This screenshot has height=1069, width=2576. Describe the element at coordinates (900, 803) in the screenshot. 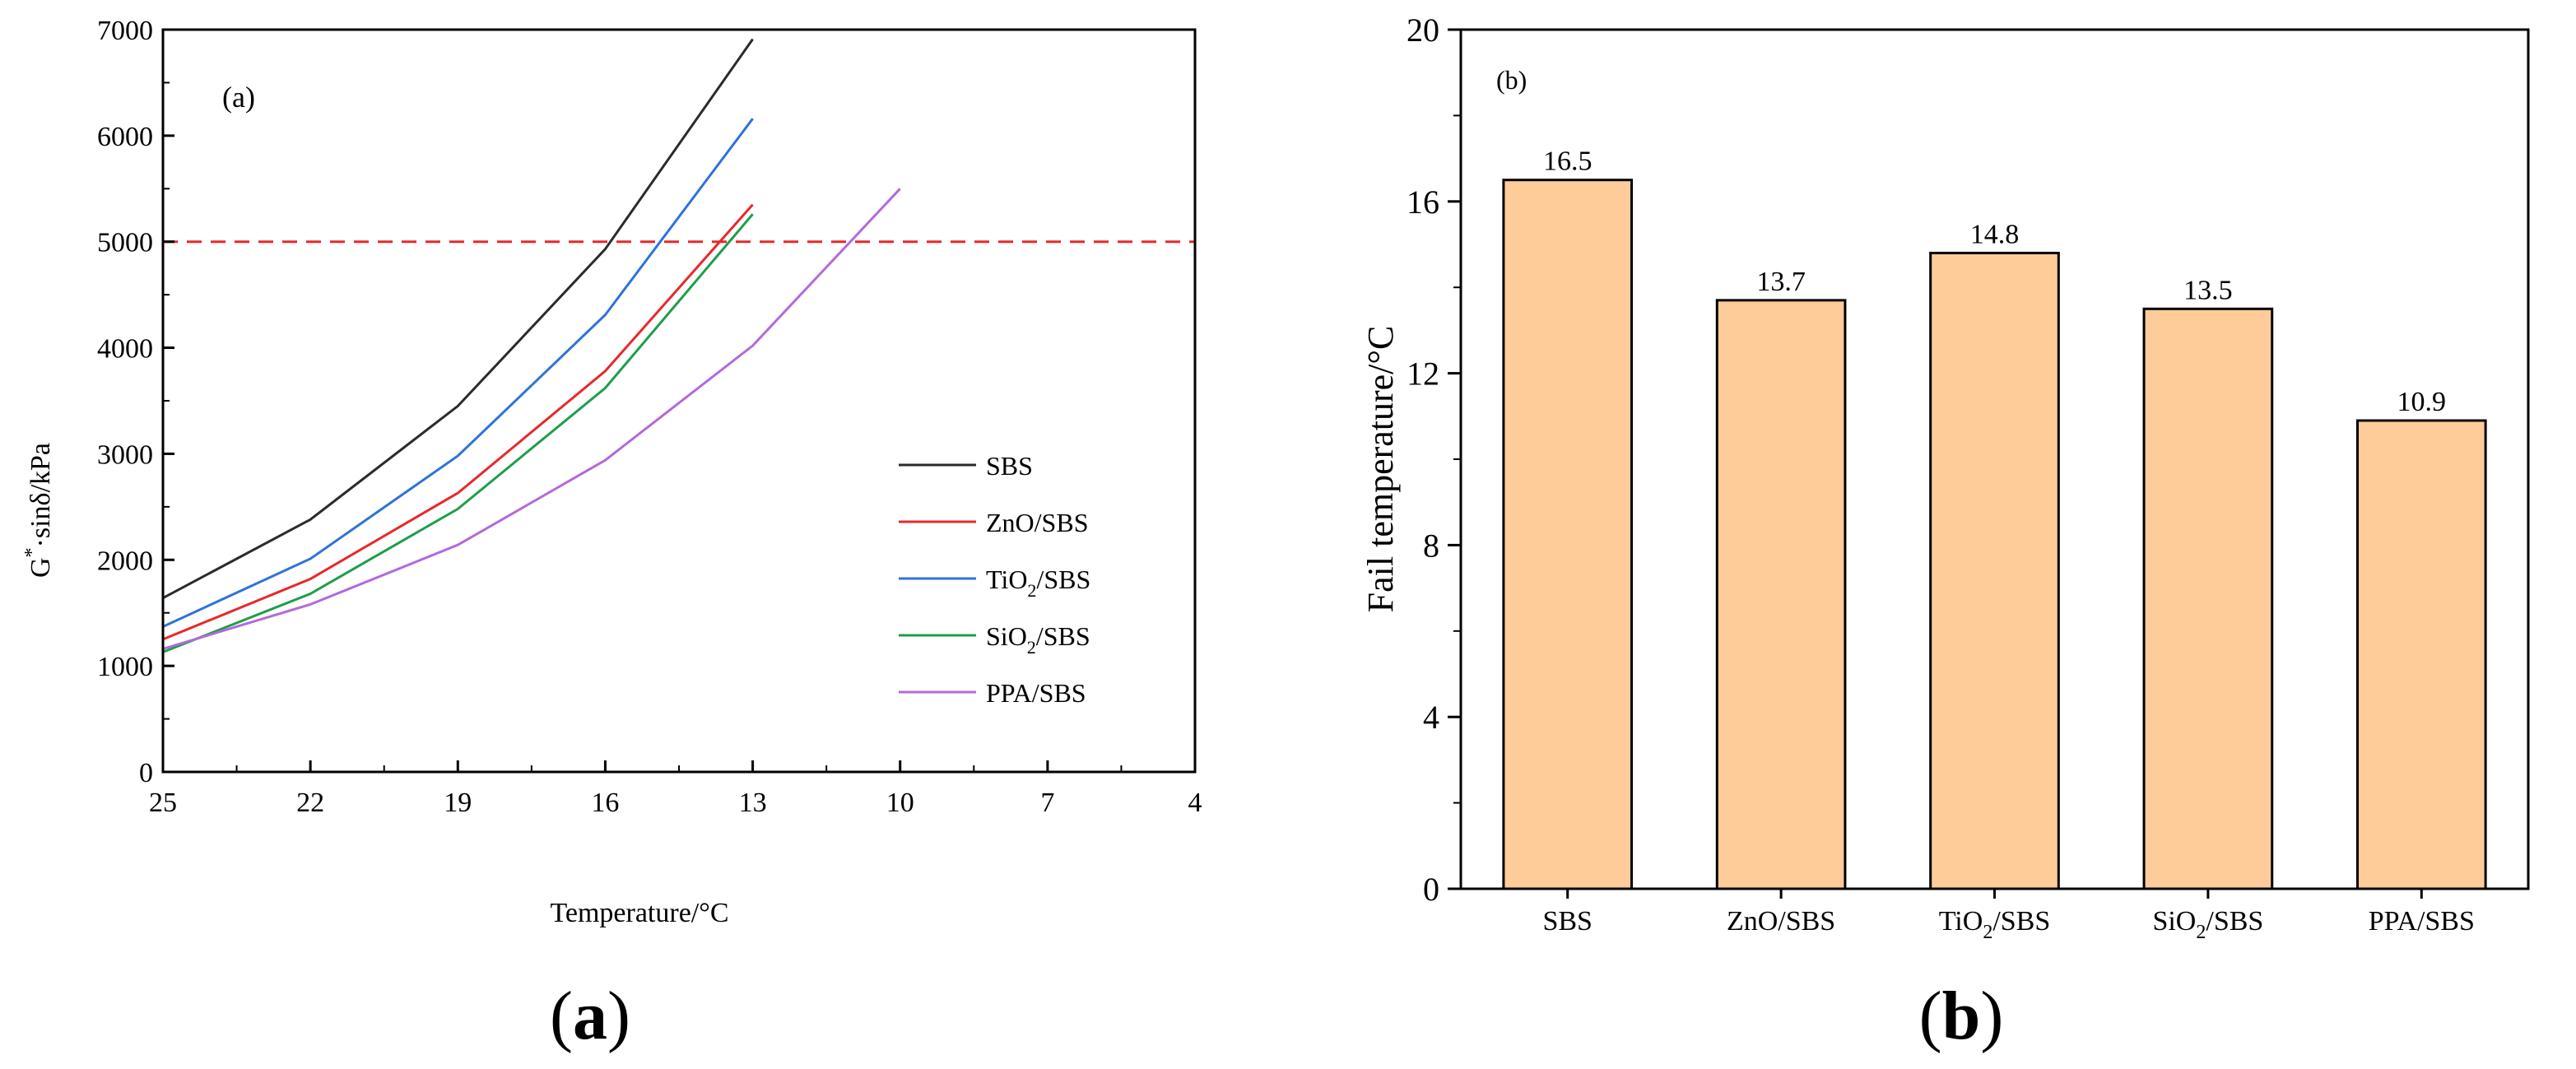

I see `x-tick-label-a: 10` at that location.